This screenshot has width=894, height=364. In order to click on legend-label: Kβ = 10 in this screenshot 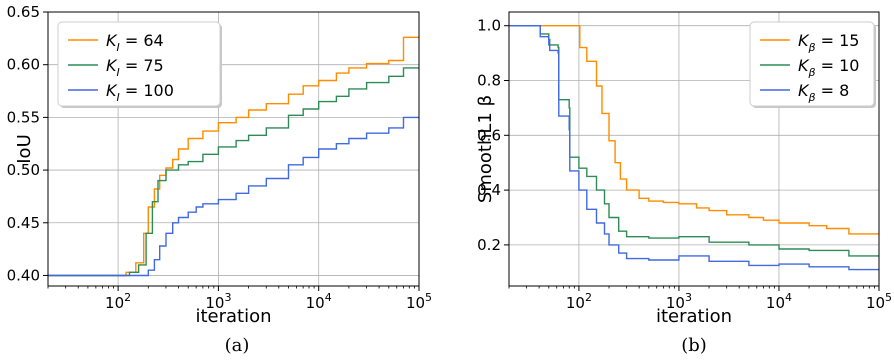, I will do `click(828, 67)`.